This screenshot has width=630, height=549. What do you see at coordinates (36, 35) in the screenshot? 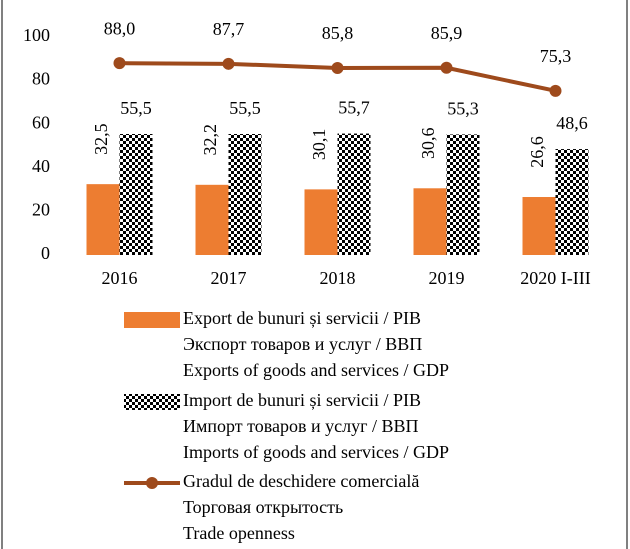
I see `y-tick-label: 100` at bounding box center [36, 35].